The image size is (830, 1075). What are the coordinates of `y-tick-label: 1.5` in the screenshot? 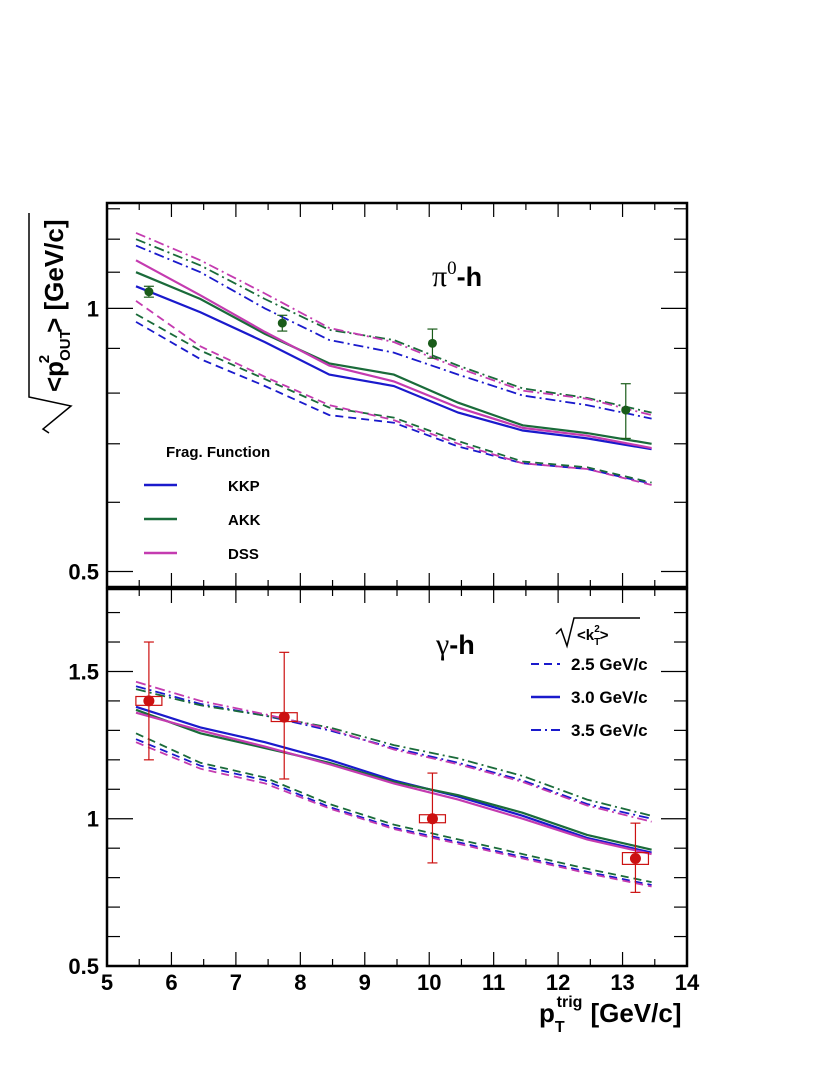 It's located at (83, 671).